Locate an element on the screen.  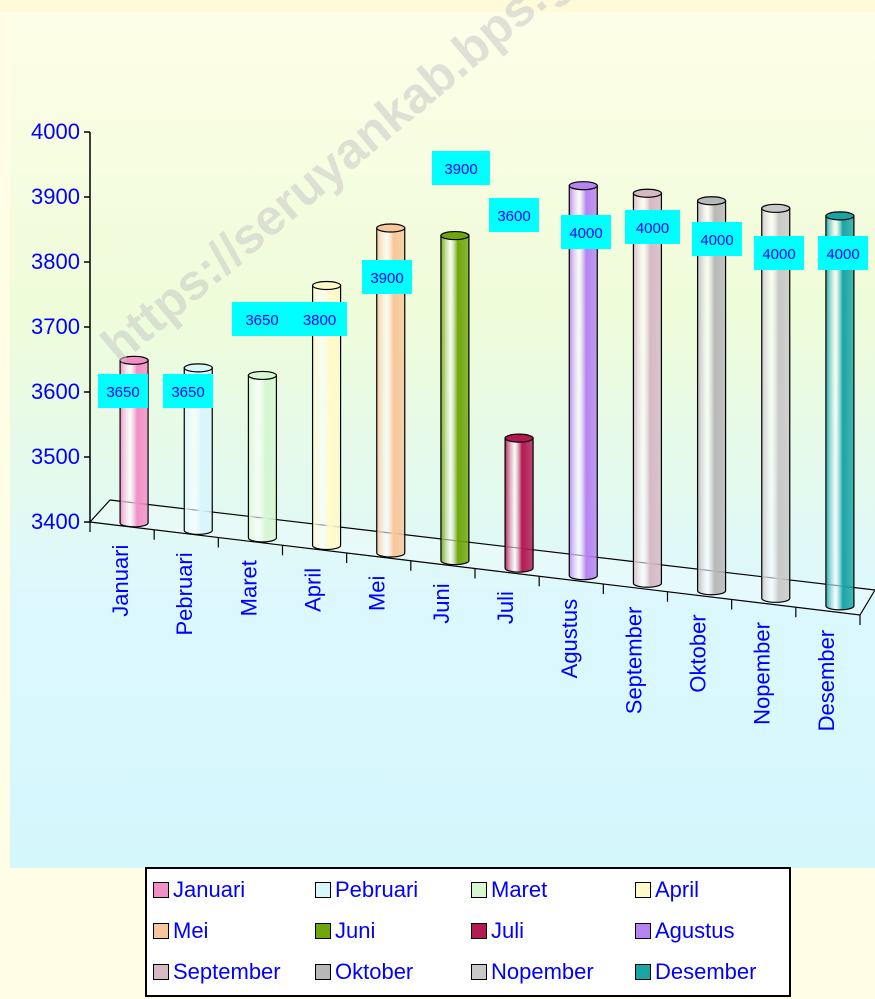
legend-item-nopember: Nopember is located at coordinates (532, 972).